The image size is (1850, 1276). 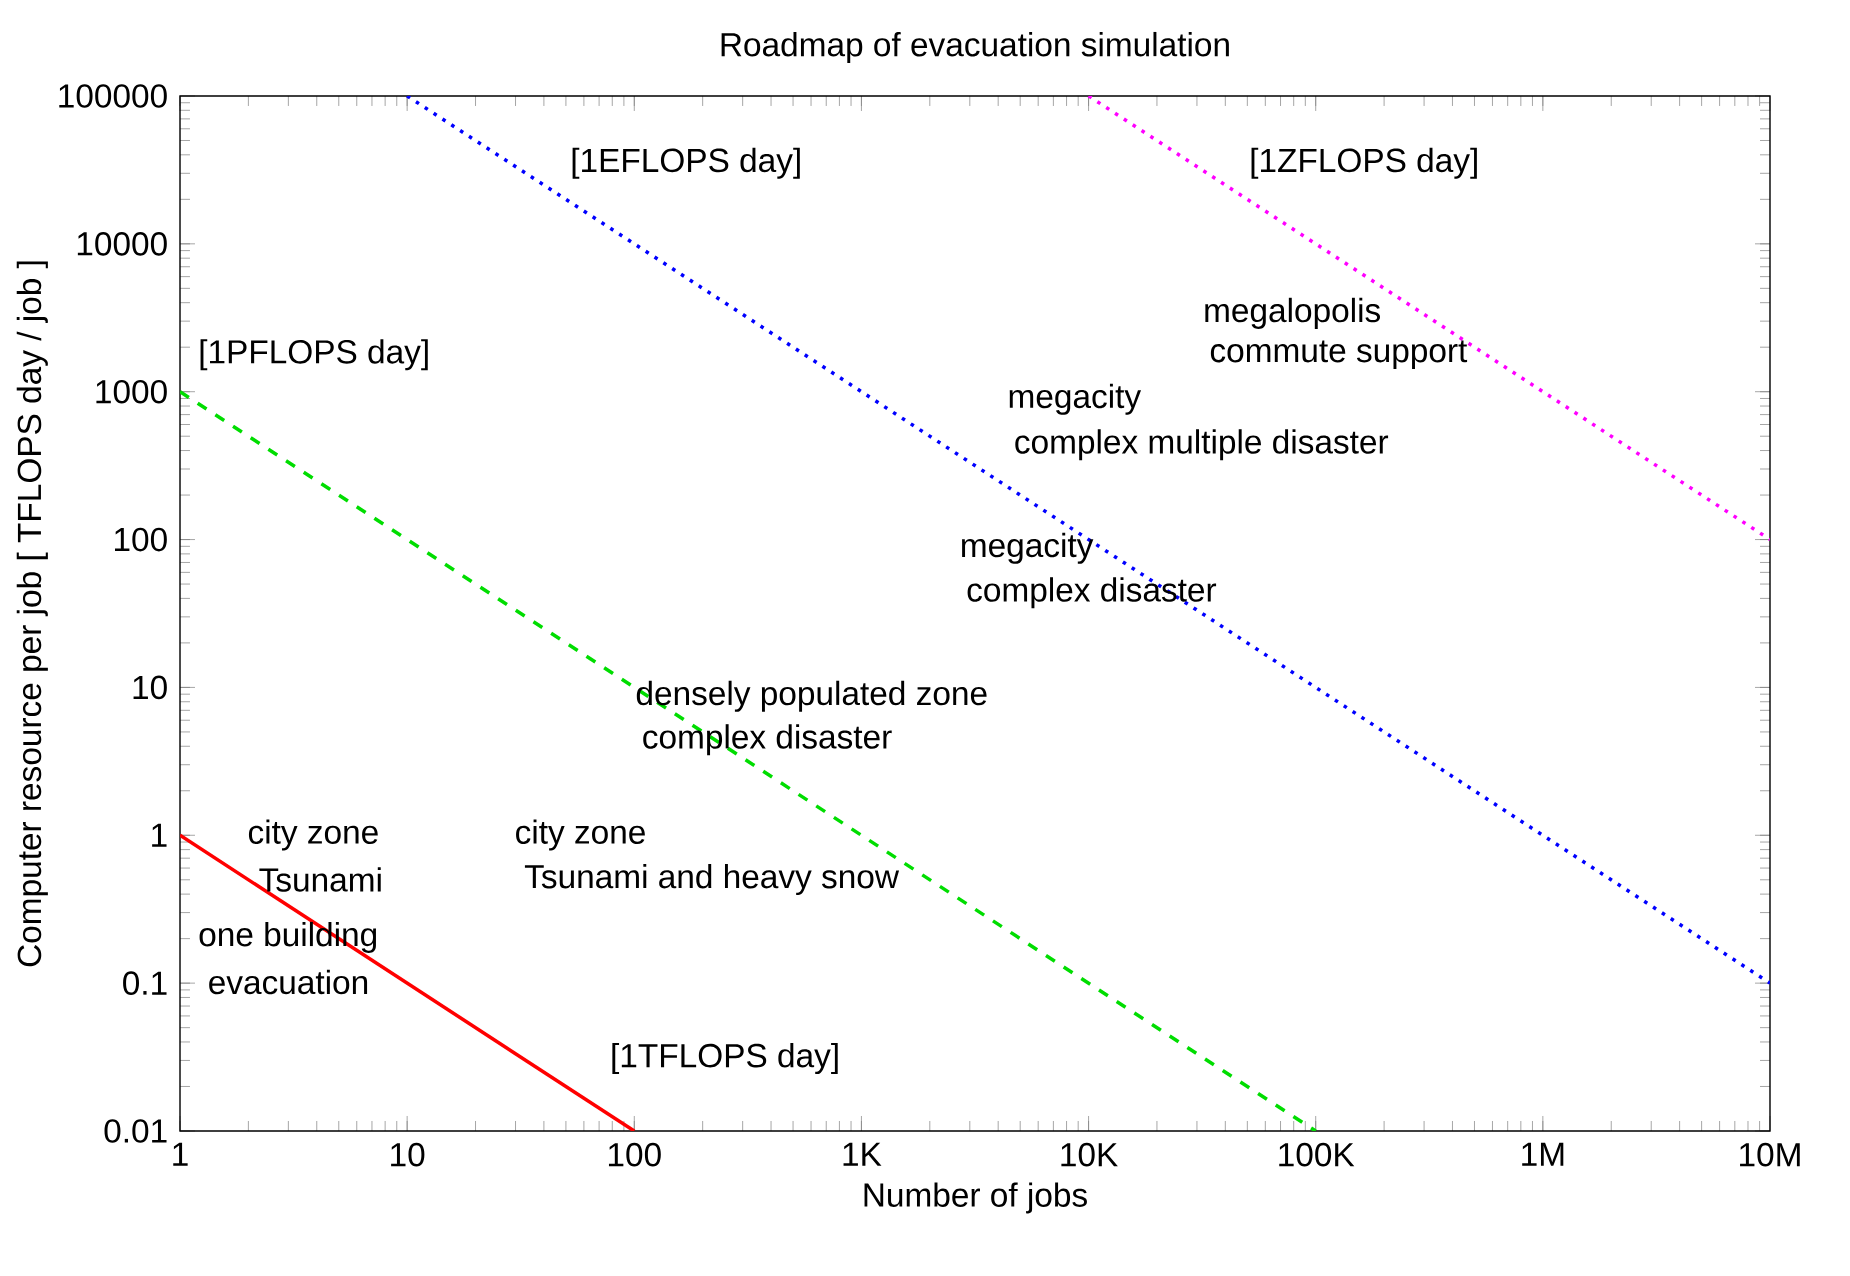 I want to click on annotation: [1TFLOPS day], so click(x=725, y=1058).